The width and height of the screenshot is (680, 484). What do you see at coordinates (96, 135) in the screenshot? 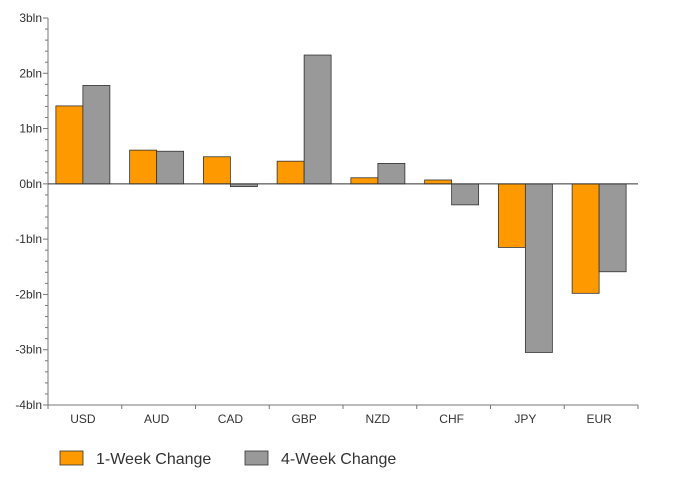
I see `bar-usd-4-week` at bounding box center [96, 135].